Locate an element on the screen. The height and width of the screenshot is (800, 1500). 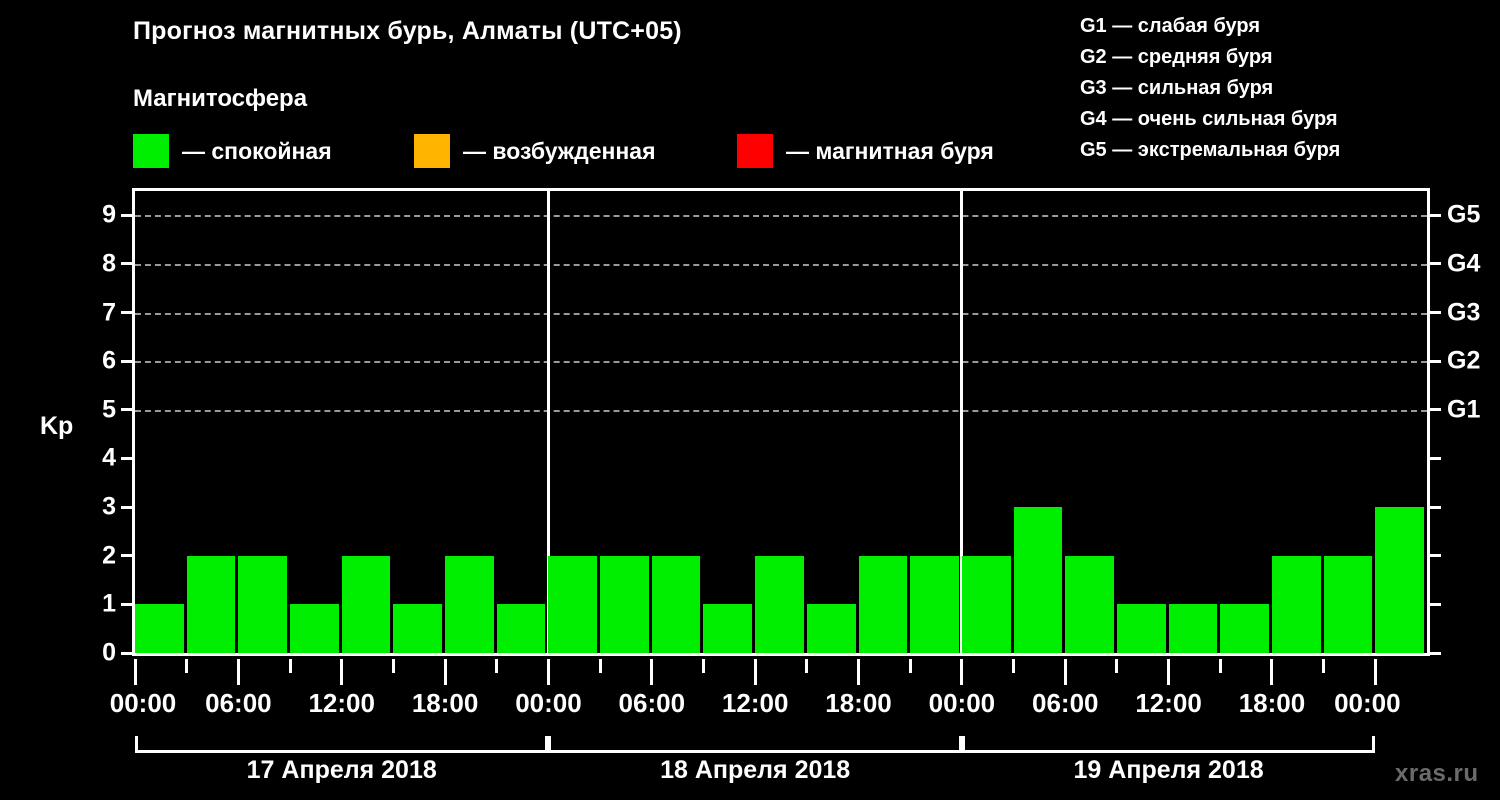
date-bracket is located at coordinates (755, 744).